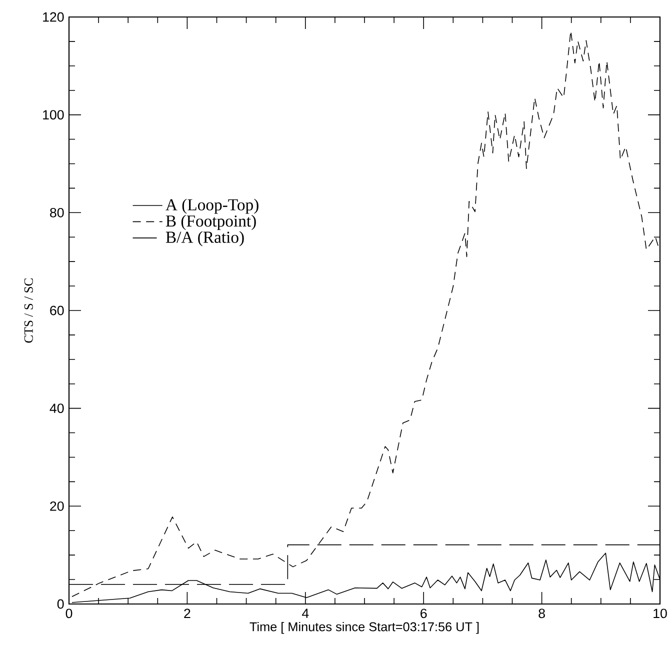 This screenshot has height=656, width=672. I want to click on x-tick-label: 8, so click(541, 613).